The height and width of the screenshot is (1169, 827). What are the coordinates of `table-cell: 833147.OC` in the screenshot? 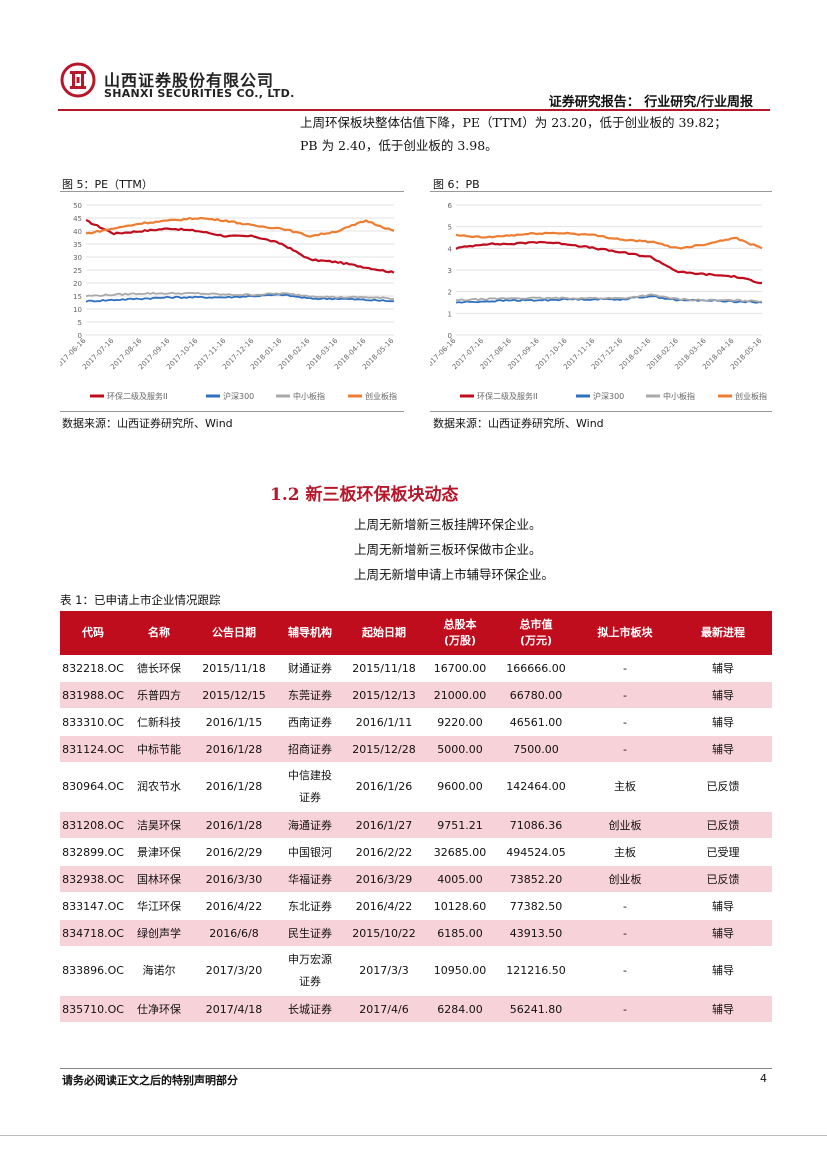 It's located at (93, 906).